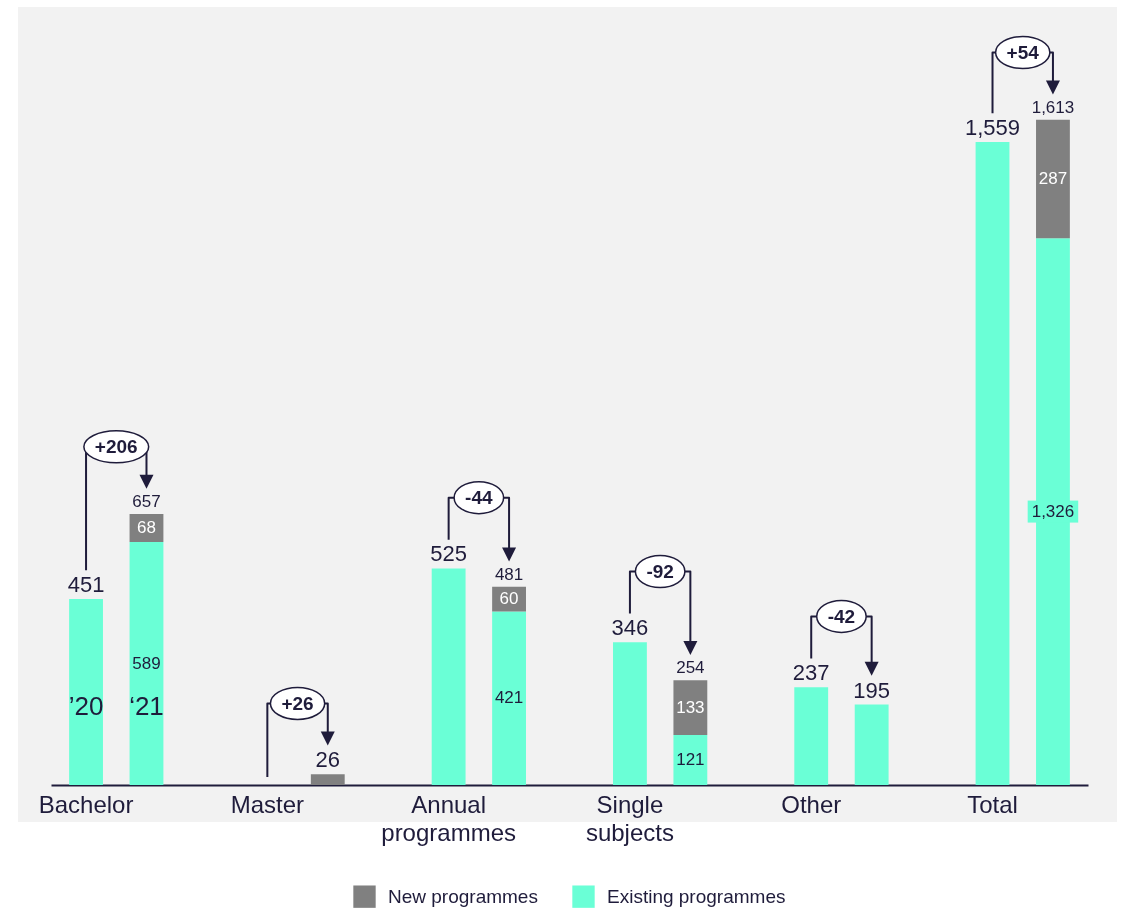  What do you see at coordinates (690, 707) in the screenshot?
I see `data-label: 133` at bounding box center [690, 707].